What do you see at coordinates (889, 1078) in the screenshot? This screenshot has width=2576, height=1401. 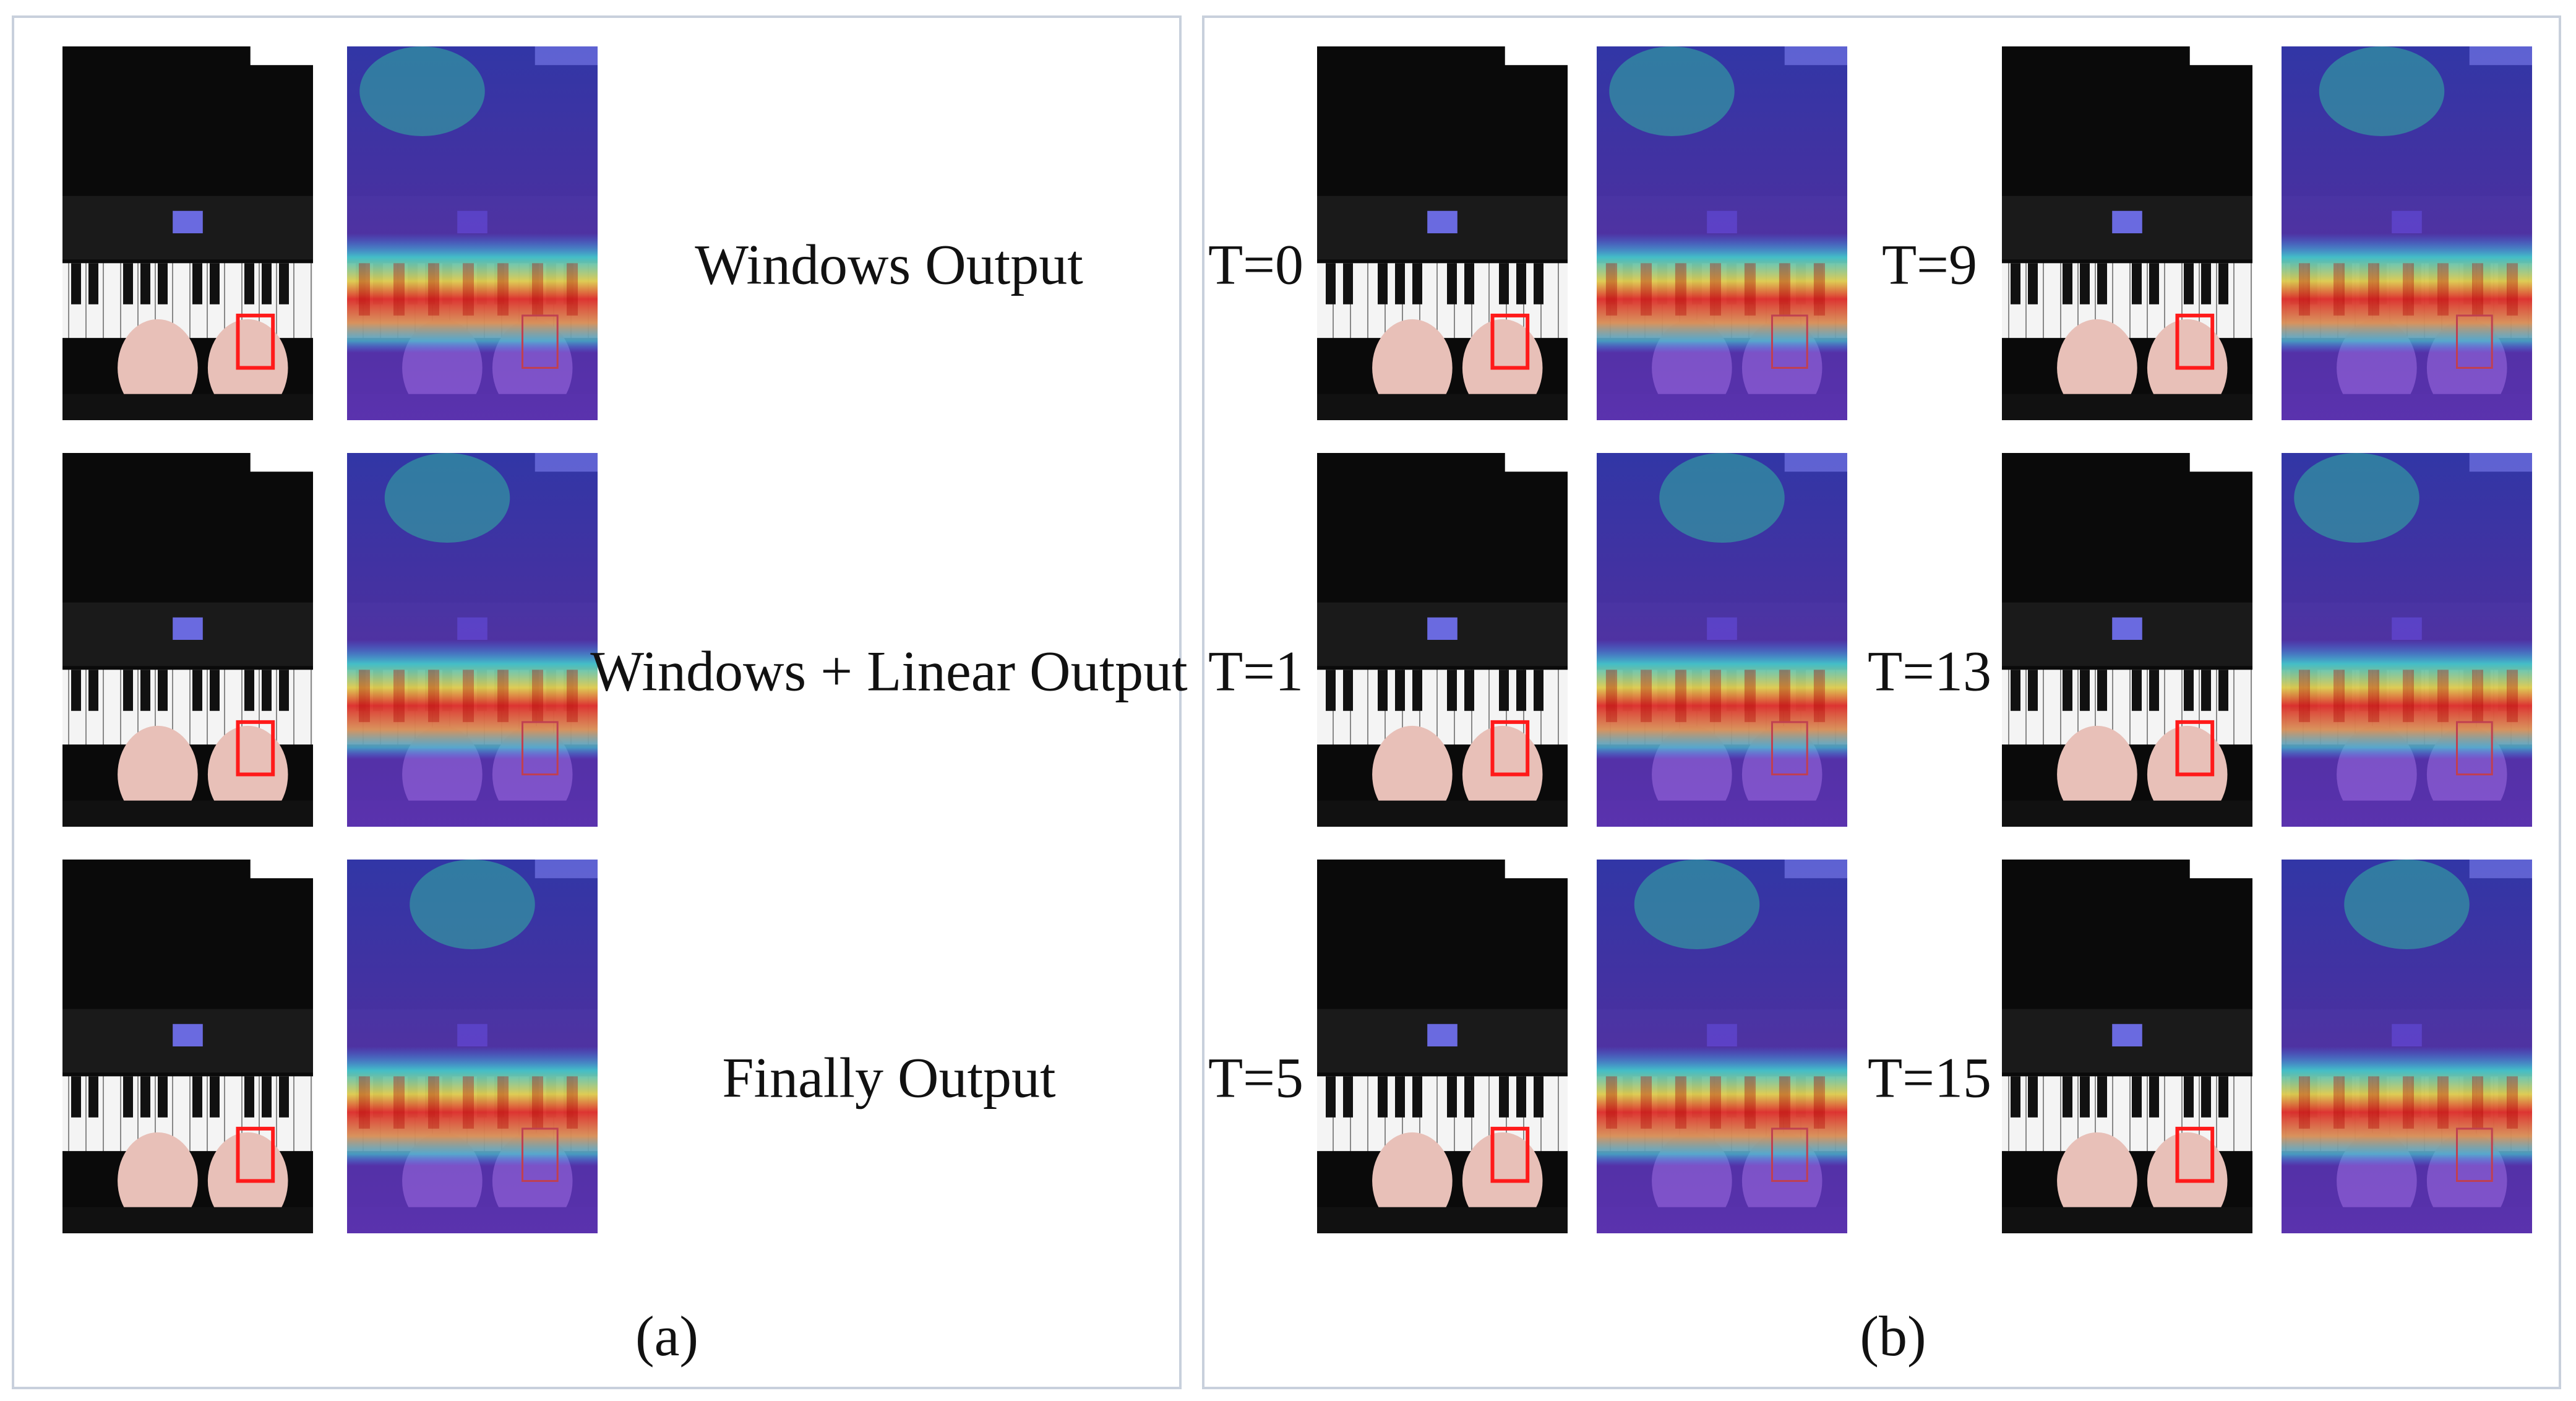 I see `row-label: Finally Output` at bounding box center [889, 1078].